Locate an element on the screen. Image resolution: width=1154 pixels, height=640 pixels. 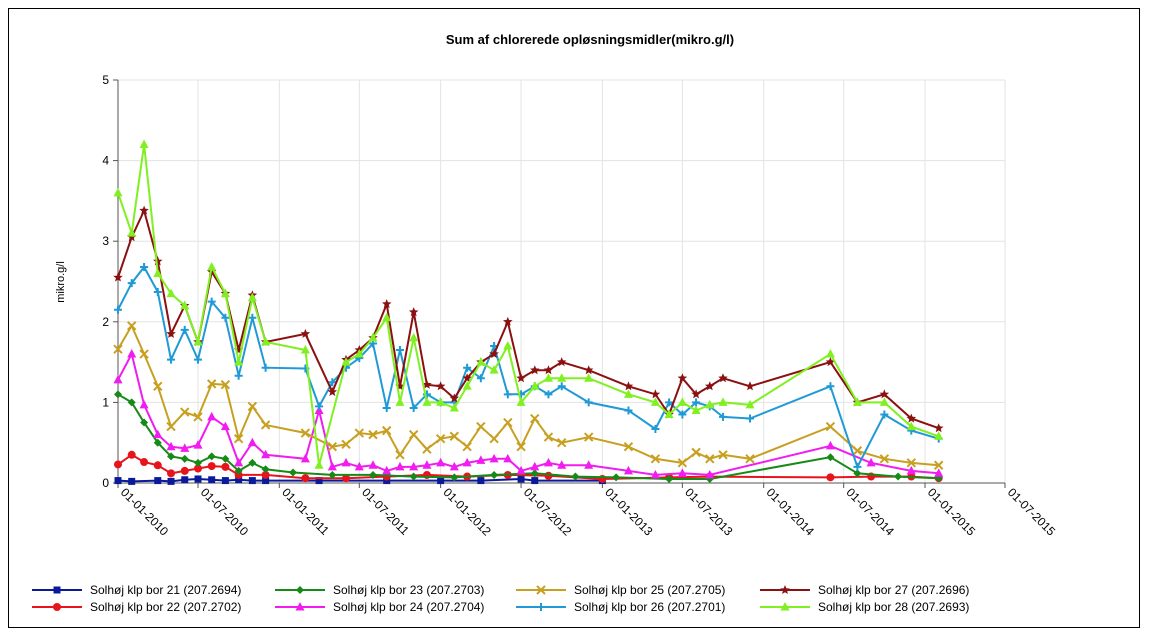
x-tick-label: 01-01-2012 is located at coordinates (468, 512).